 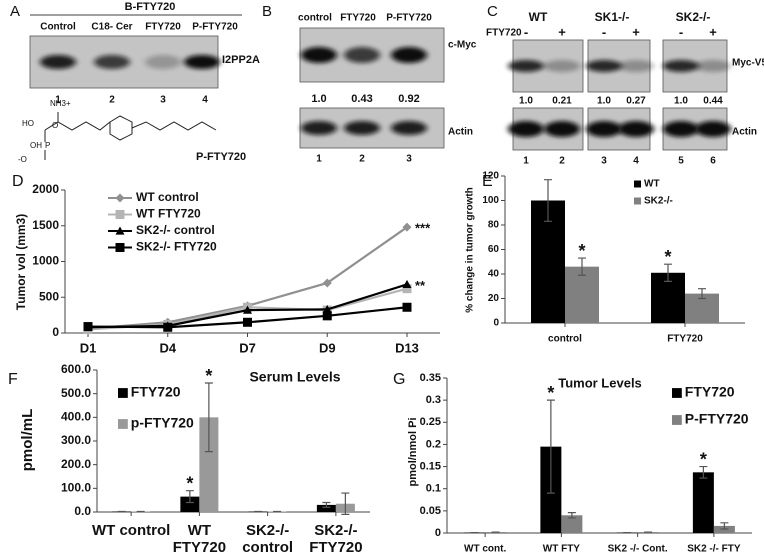 What do you see at coordinates (562, 549) in the screenshot?
I see `x-tick-label: WT FTY` at bounding box center [562, 549].